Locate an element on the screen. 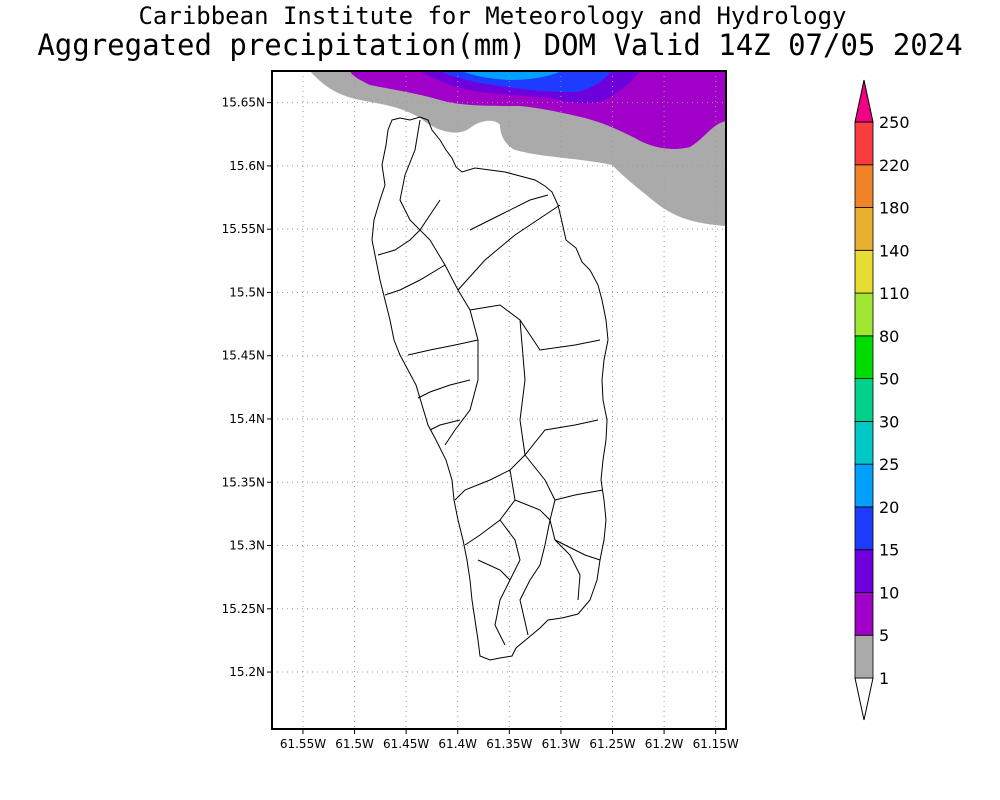 The height and width of the screenshot is (800, 1000). legend-label: 1 is located at coordinates (884, 678).